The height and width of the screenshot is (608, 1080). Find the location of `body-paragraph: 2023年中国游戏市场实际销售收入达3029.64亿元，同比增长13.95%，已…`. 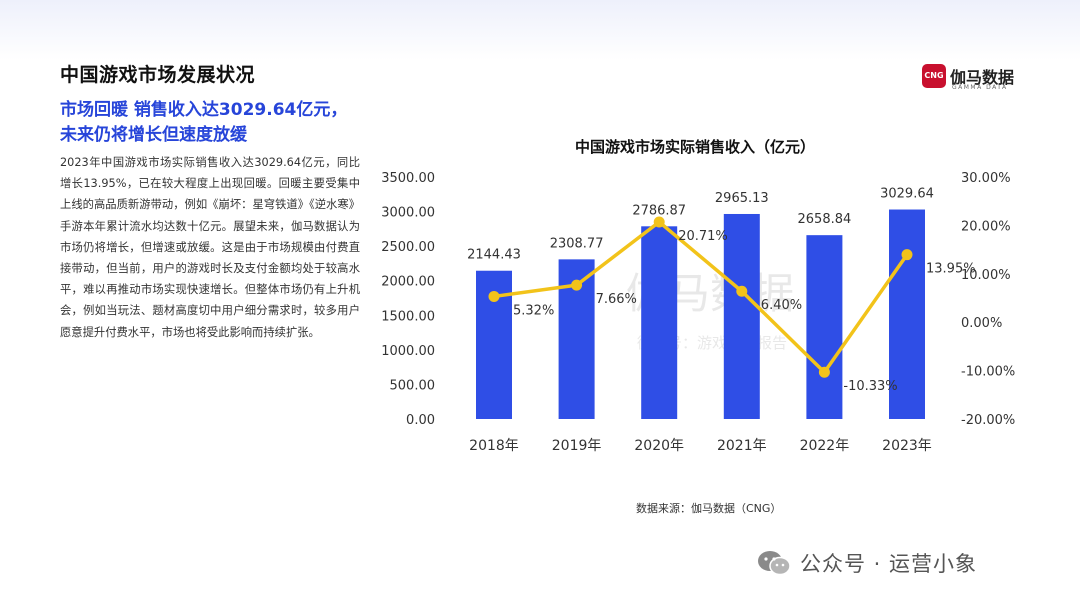

body-paragraph: 2023年中国游戏市场实际销售收入达3029.64亿元，同比增长13.95%，已… is located at coordinates (210, 247).